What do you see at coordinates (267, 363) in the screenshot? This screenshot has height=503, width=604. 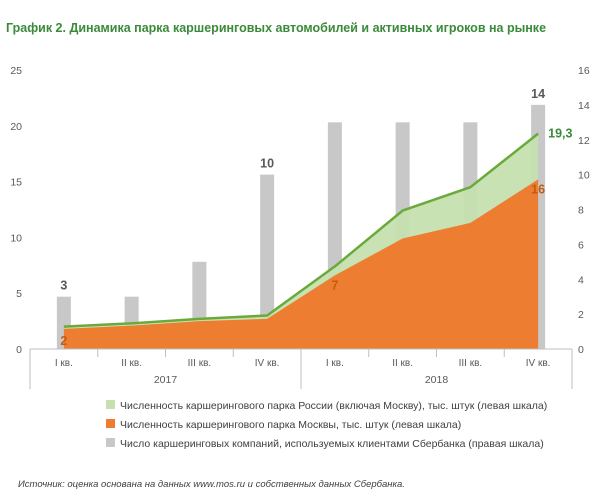 I see `category-label-4: IV кв.` at bounding box center [267, 363].